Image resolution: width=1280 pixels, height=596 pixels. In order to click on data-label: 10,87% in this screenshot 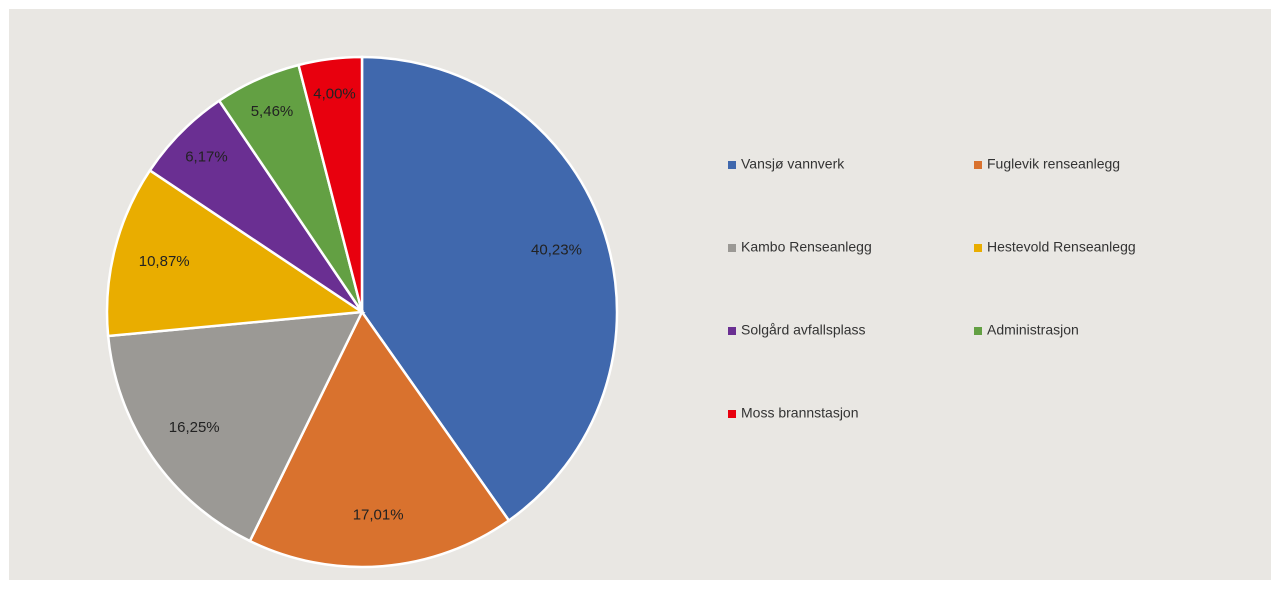, I will do `click(164, 261)`.